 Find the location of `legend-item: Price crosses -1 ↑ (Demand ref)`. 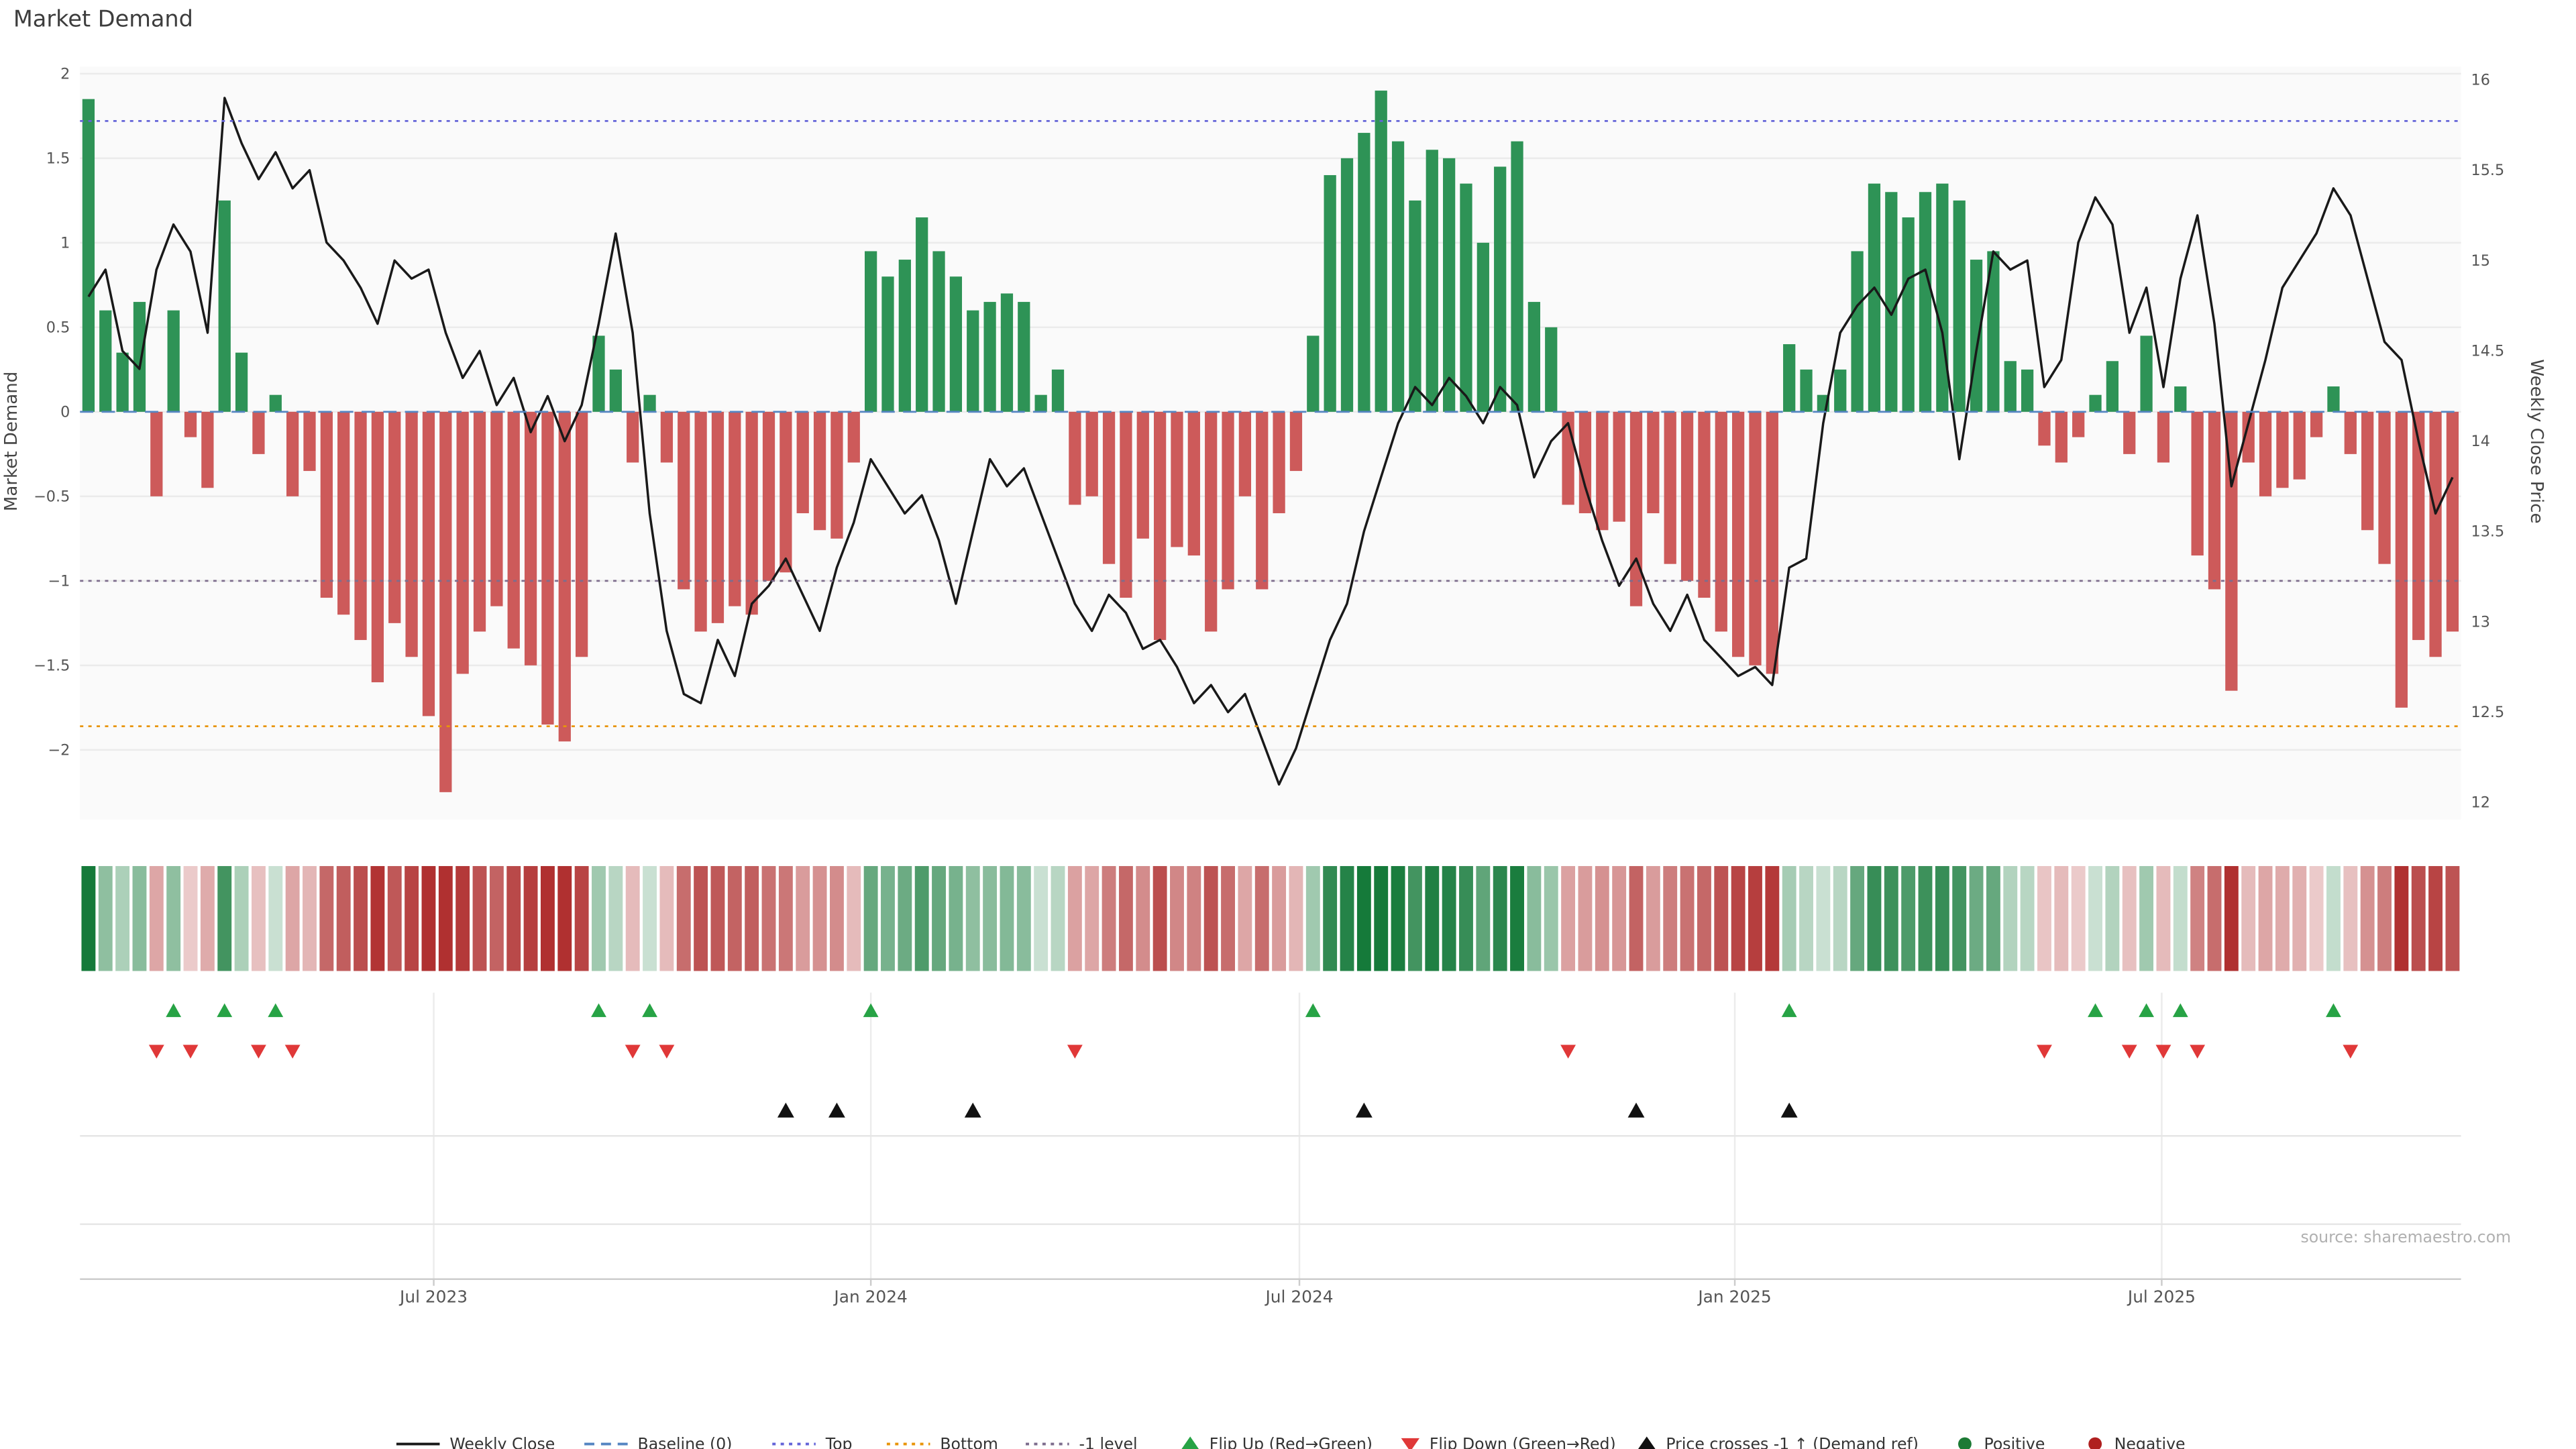

legend-item: Price crosses -1 ↑ (Demand ref) is located at coordinates (1778, 1442).